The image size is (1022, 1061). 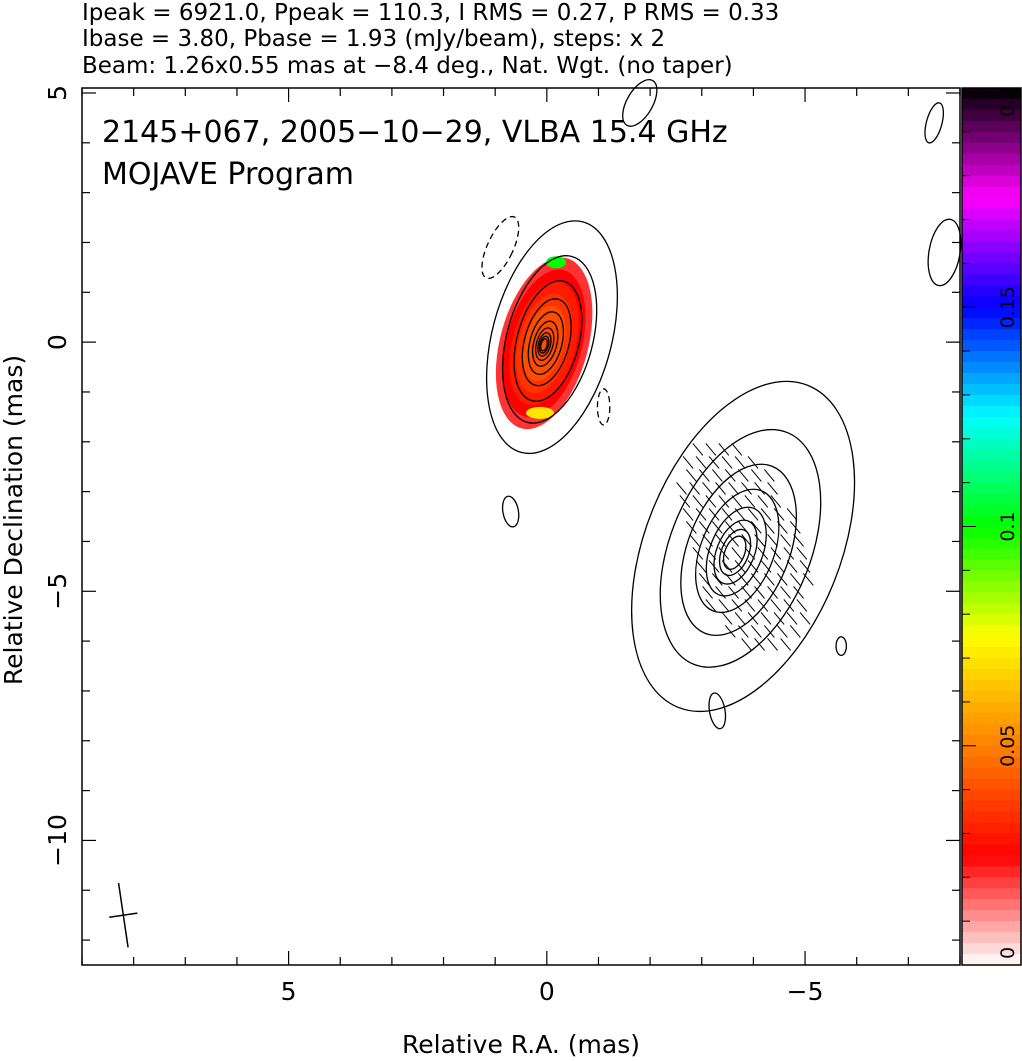 I want to click on contour-jet, so click(x=740, y=548).